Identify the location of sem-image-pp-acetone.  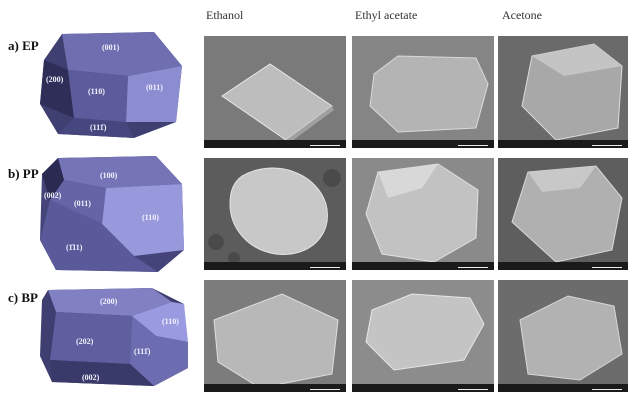
(563, 214).